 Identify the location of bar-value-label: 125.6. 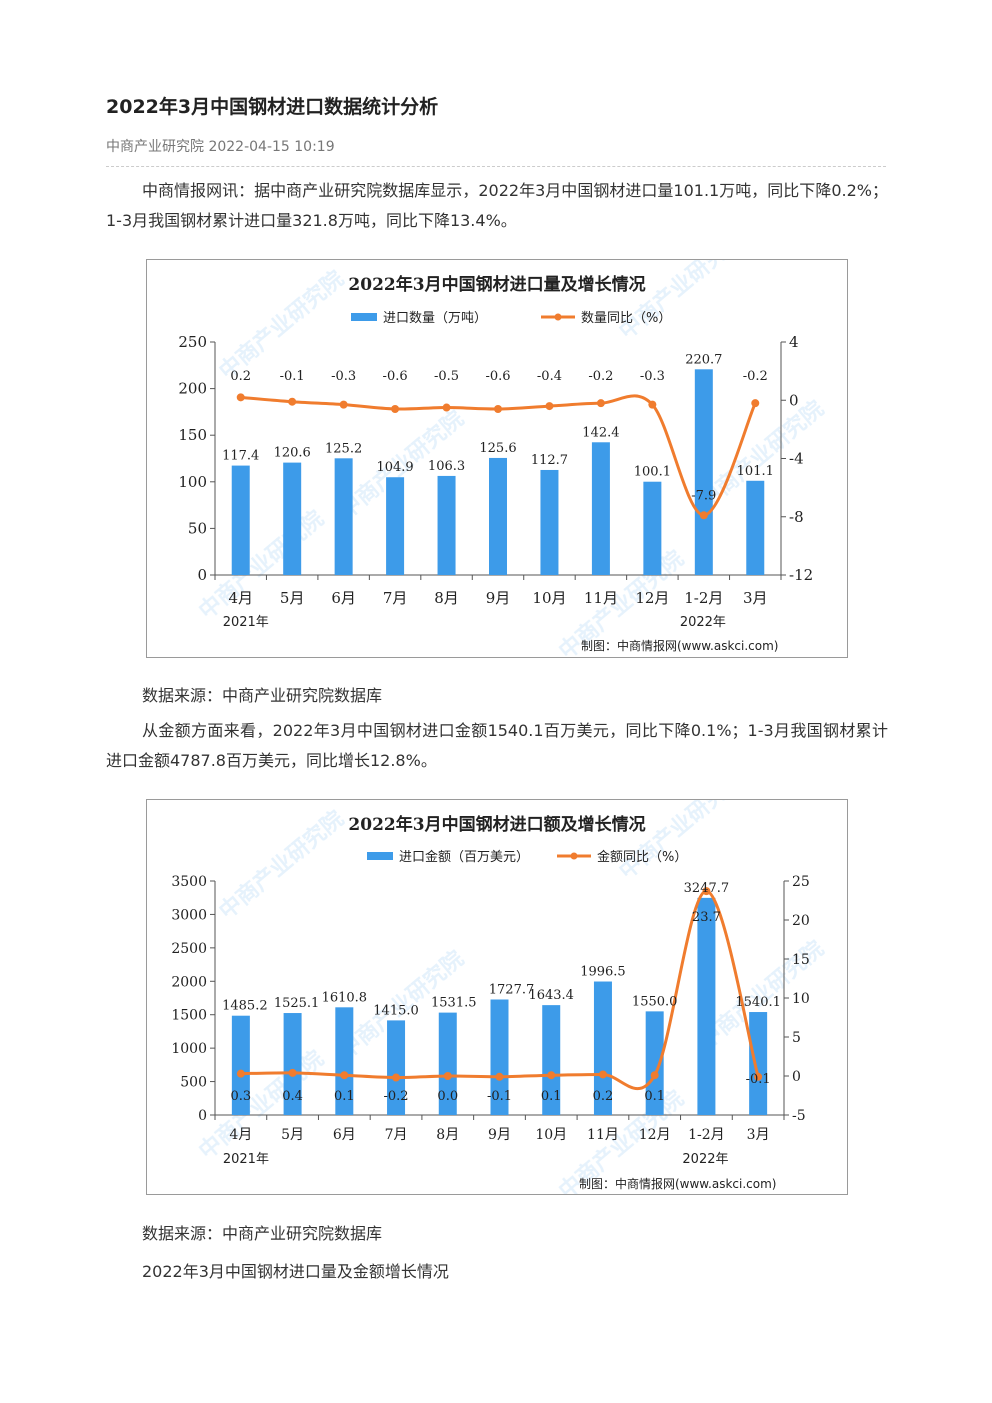
(497, 448).